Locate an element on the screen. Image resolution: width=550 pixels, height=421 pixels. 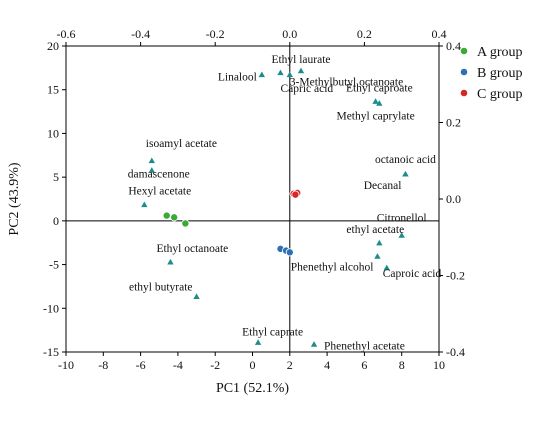
y-tick-label: 5 is located at coordinates (56, 177).